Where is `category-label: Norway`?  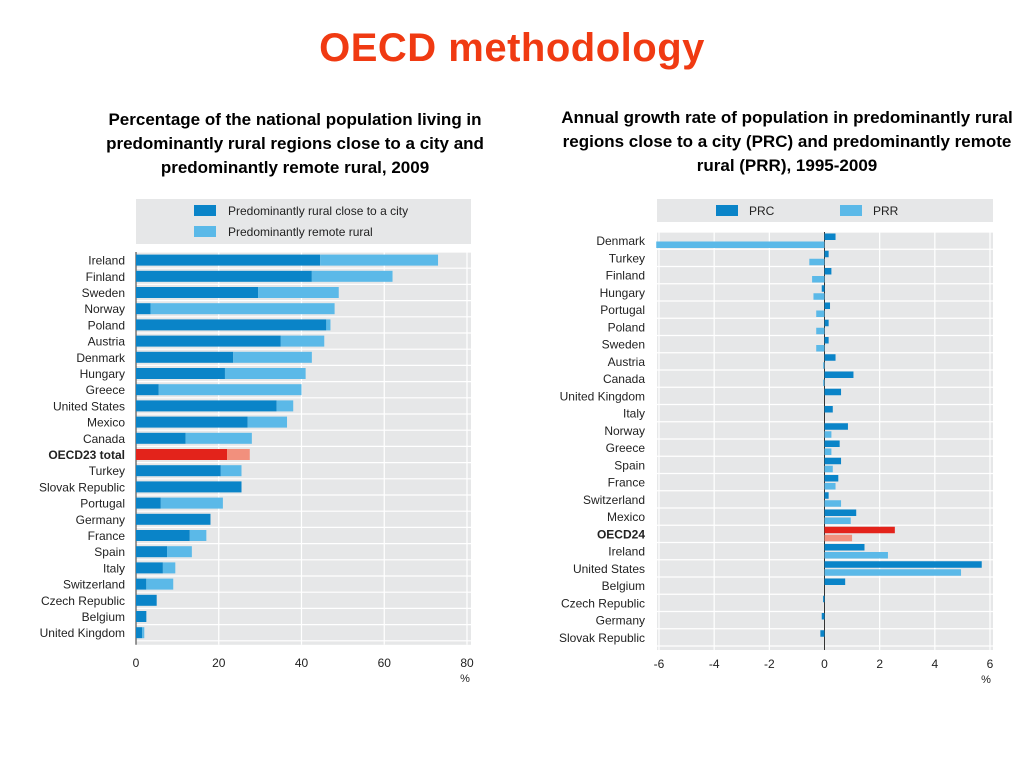
category-label: Norway is located at coordinates (104, 309).